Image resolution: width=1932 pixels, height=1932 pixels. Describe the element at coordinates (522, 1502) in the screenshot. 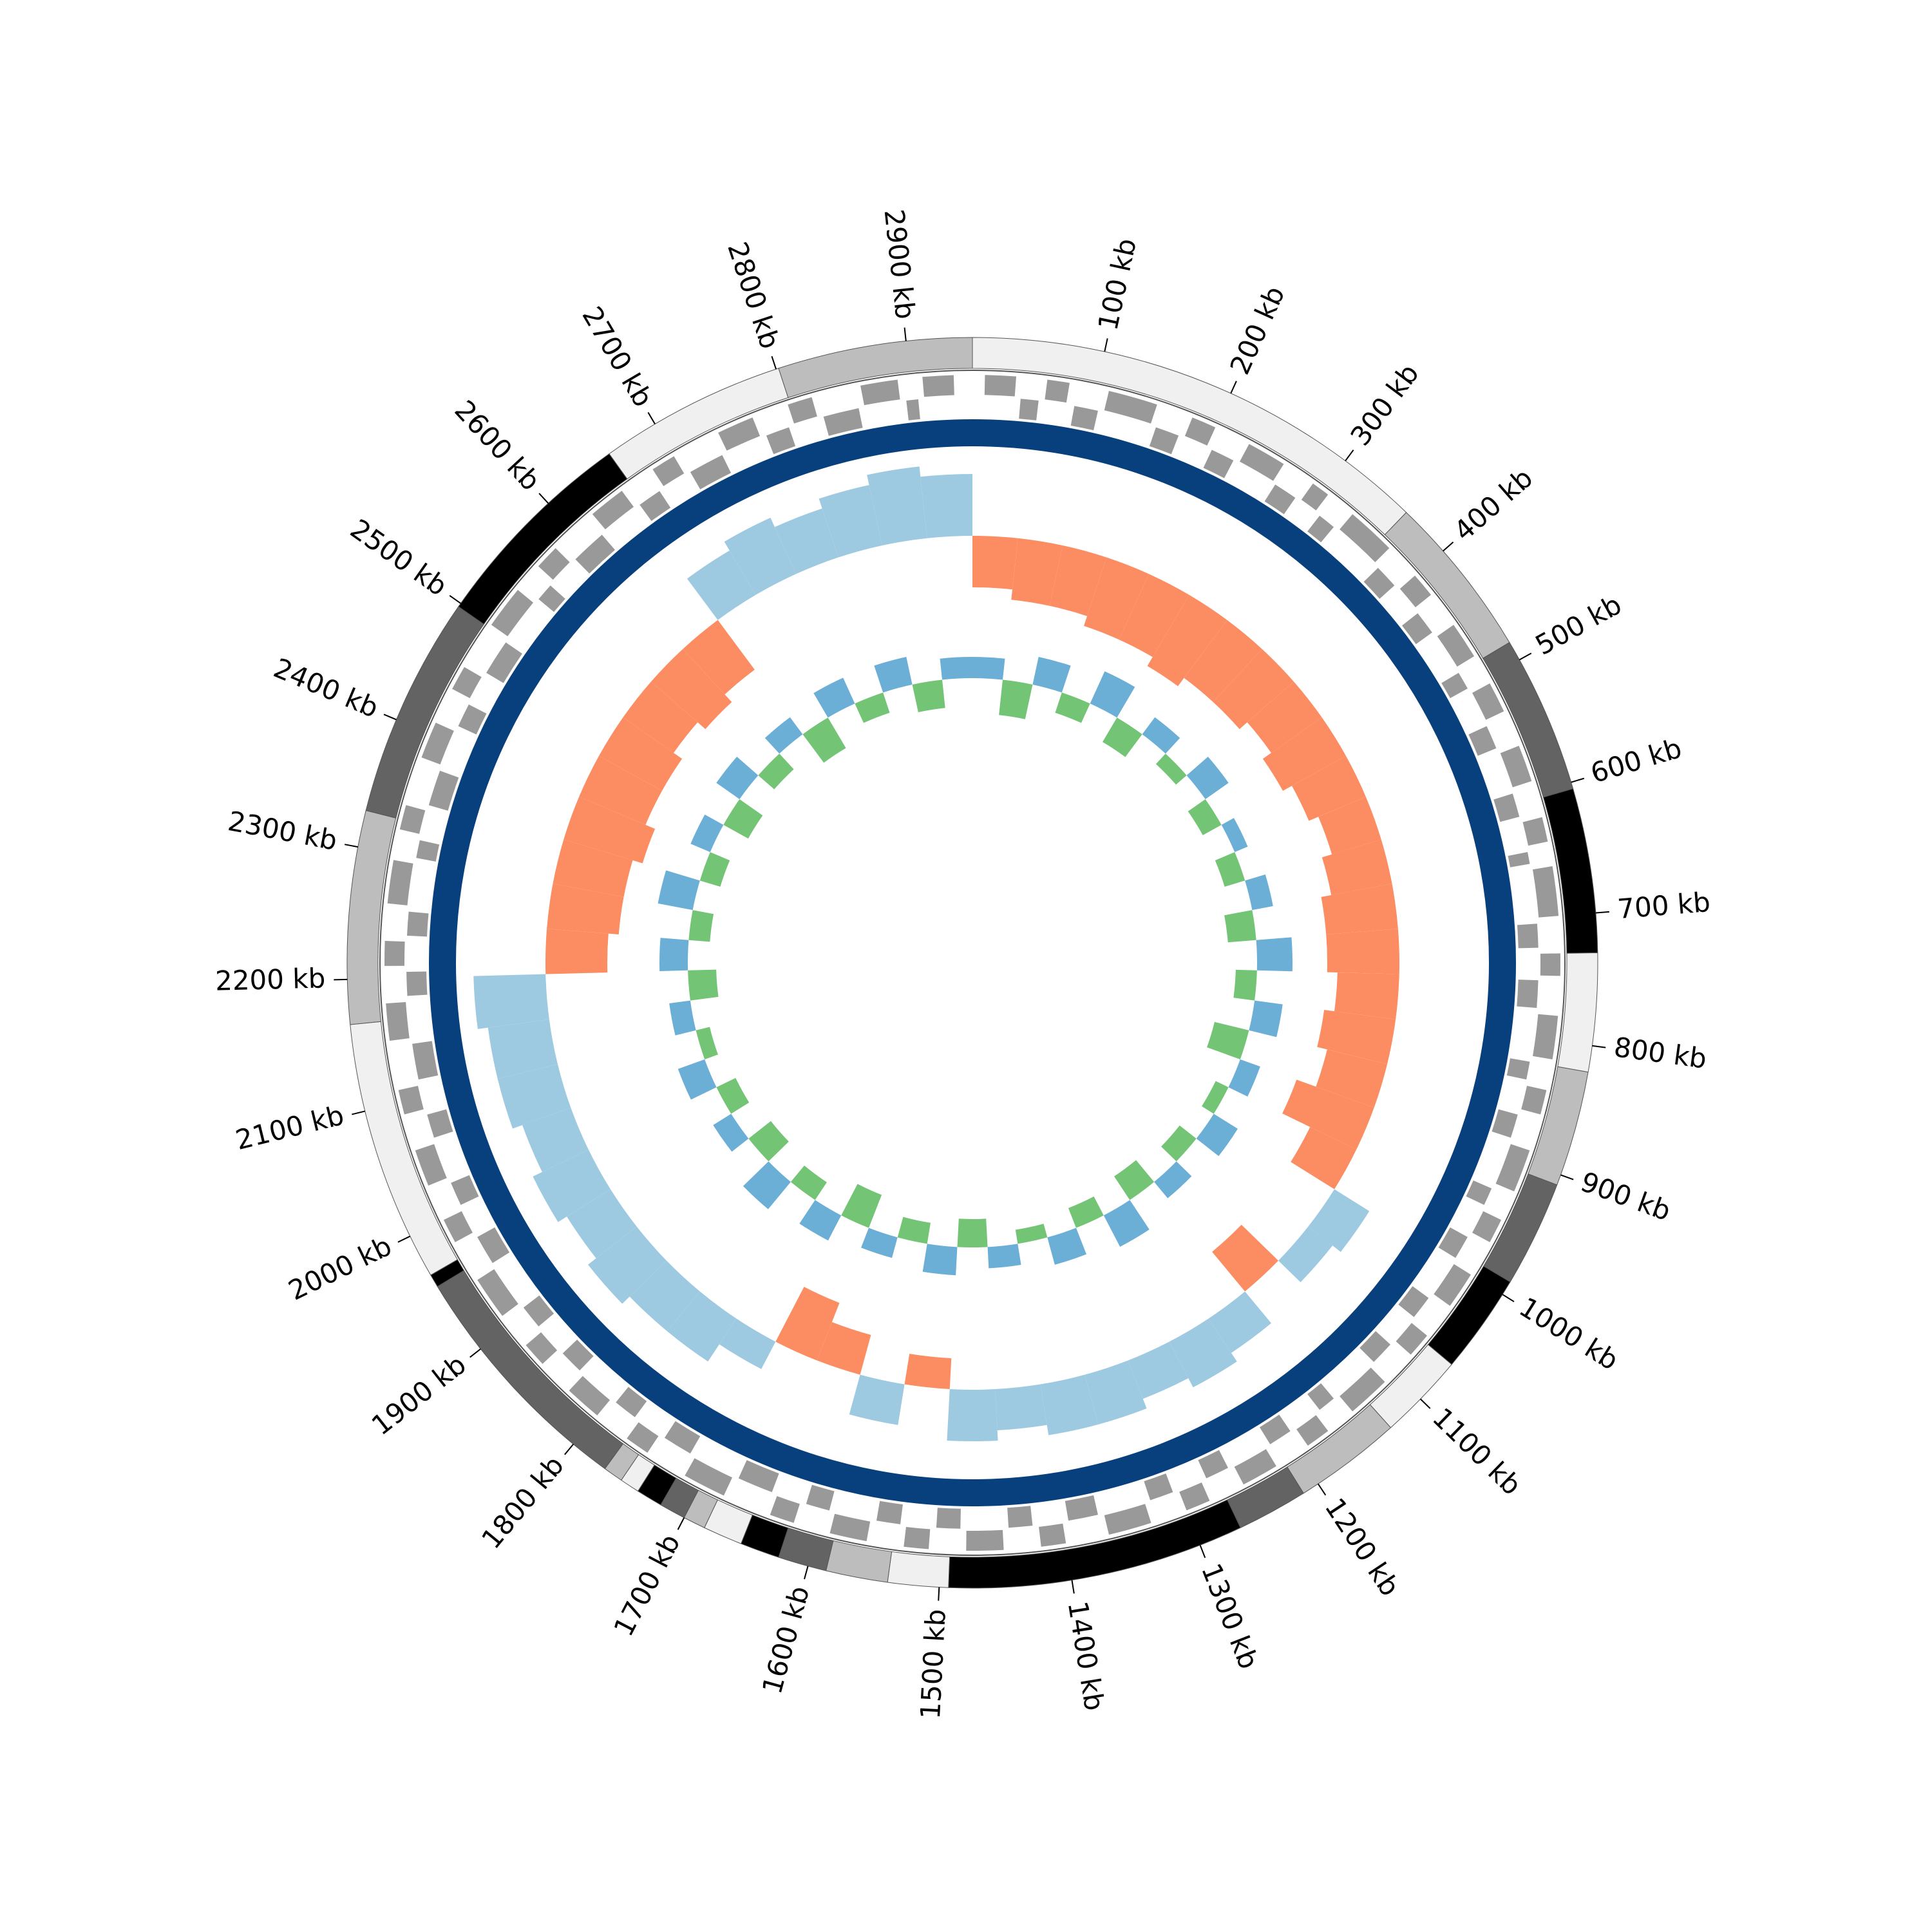

I see `tick-label: 1800 kb` at that location.